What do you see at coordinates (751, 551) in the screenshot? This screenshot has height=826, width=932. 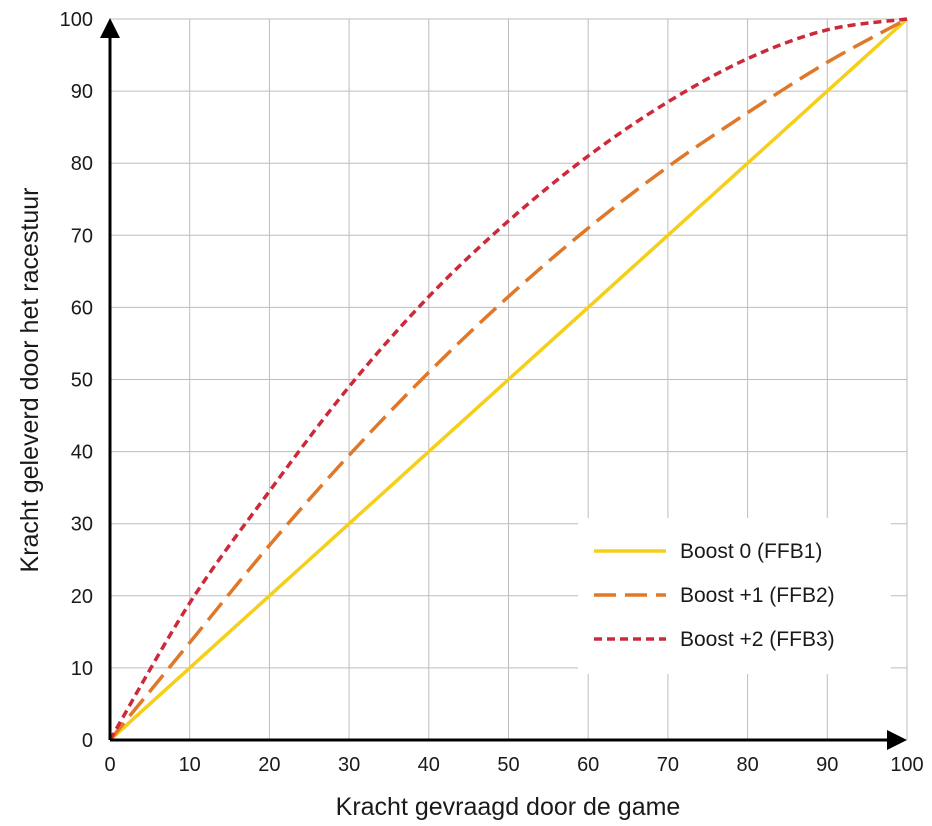 I see `legend-label-0: Boost 0 (FFB1)` at bounding box center [751, 551].